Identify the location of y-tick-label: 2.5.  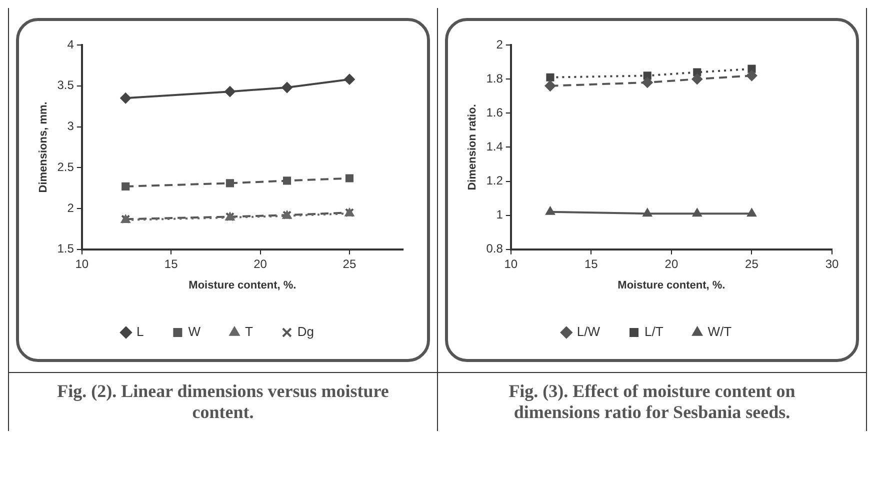
(65, 167).